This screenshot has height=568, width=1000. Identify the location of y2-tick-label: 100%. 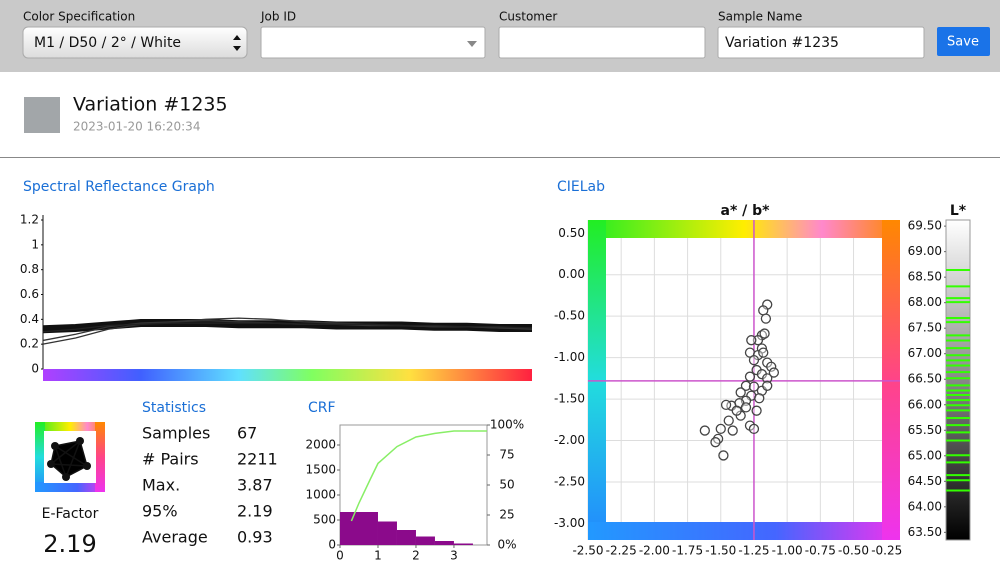
(507, 425).